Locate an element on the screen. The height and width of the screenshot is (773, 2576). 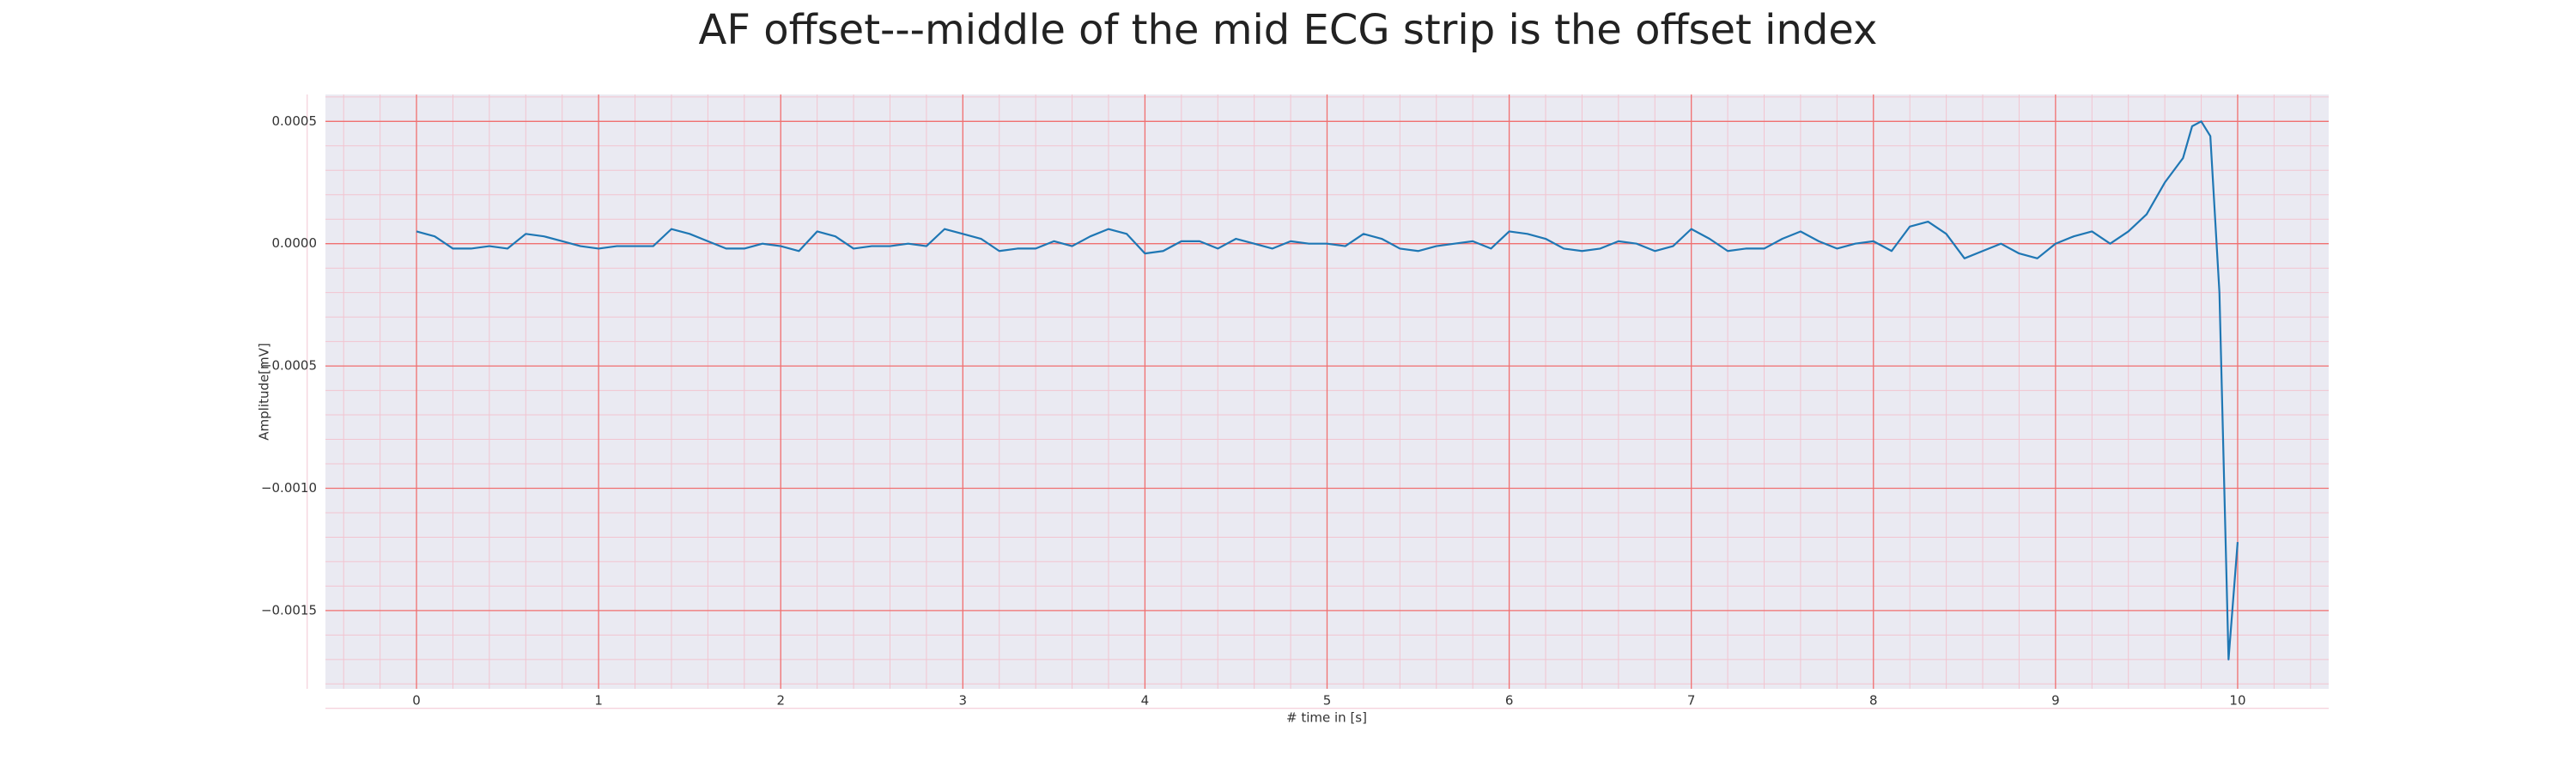
y-axis-label: Amplitude[mV] is located at coordinates (264, 391).